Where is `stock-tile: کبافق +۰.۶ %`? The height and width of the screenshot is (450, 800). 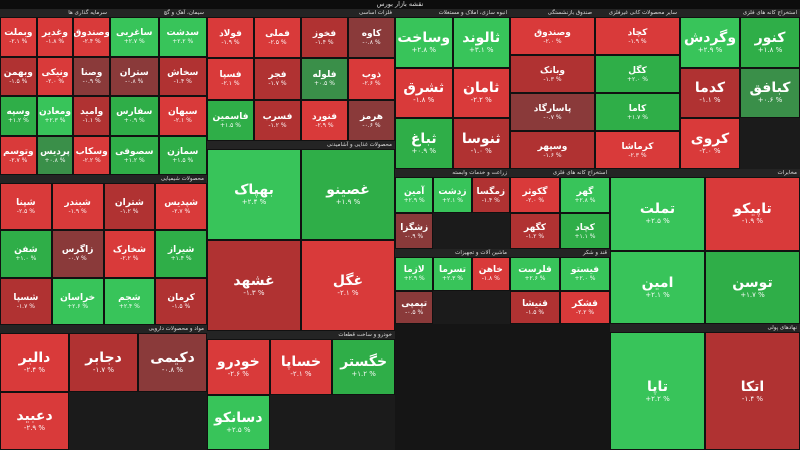 stock-tile: کبافق +۰.۶ % is located at coordinates (770, 93).